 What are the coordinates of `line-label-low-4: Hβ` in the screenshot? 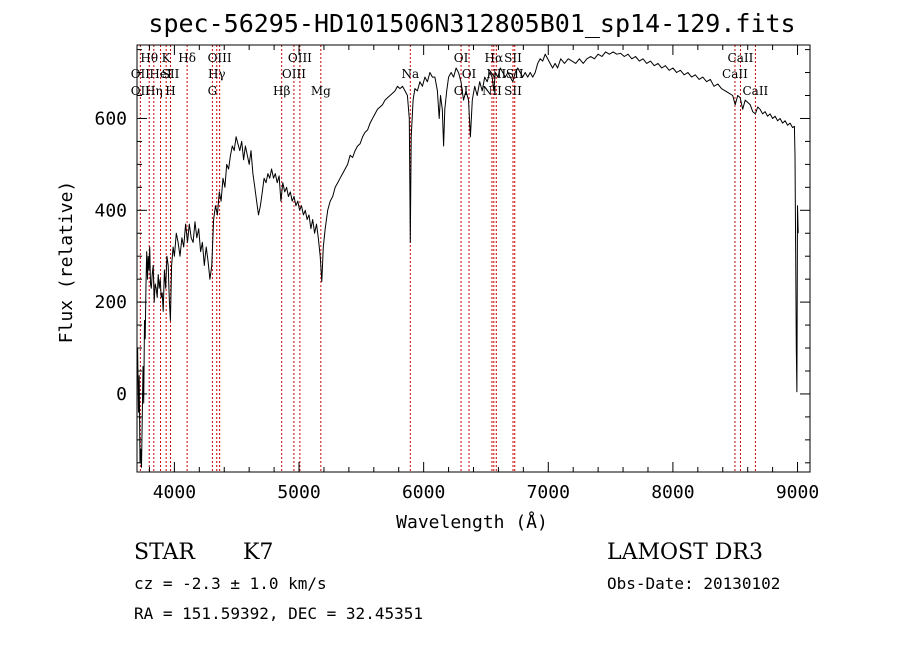 It's located at (281, 91).